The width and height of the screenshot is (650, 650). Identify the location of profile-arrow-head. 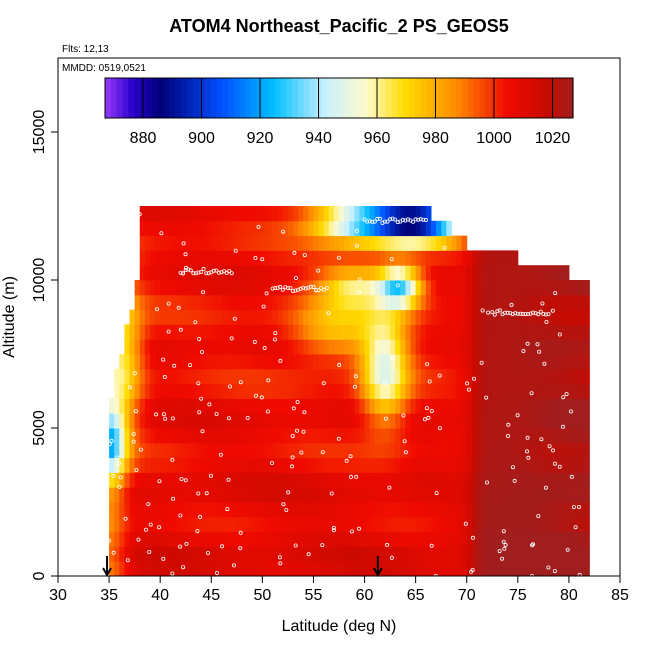
(107, 572).